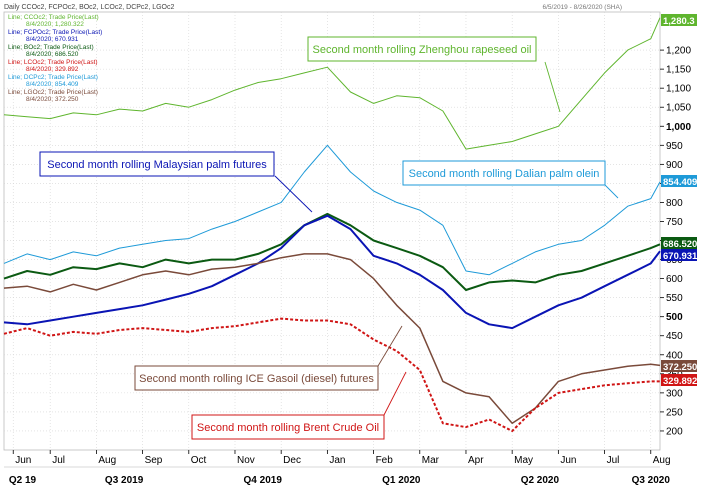 This screenshot has width=701, height=497. Describe the element at coordinates (246, 460) in the screenshot. I see `x-month-label: Nov` at that location.